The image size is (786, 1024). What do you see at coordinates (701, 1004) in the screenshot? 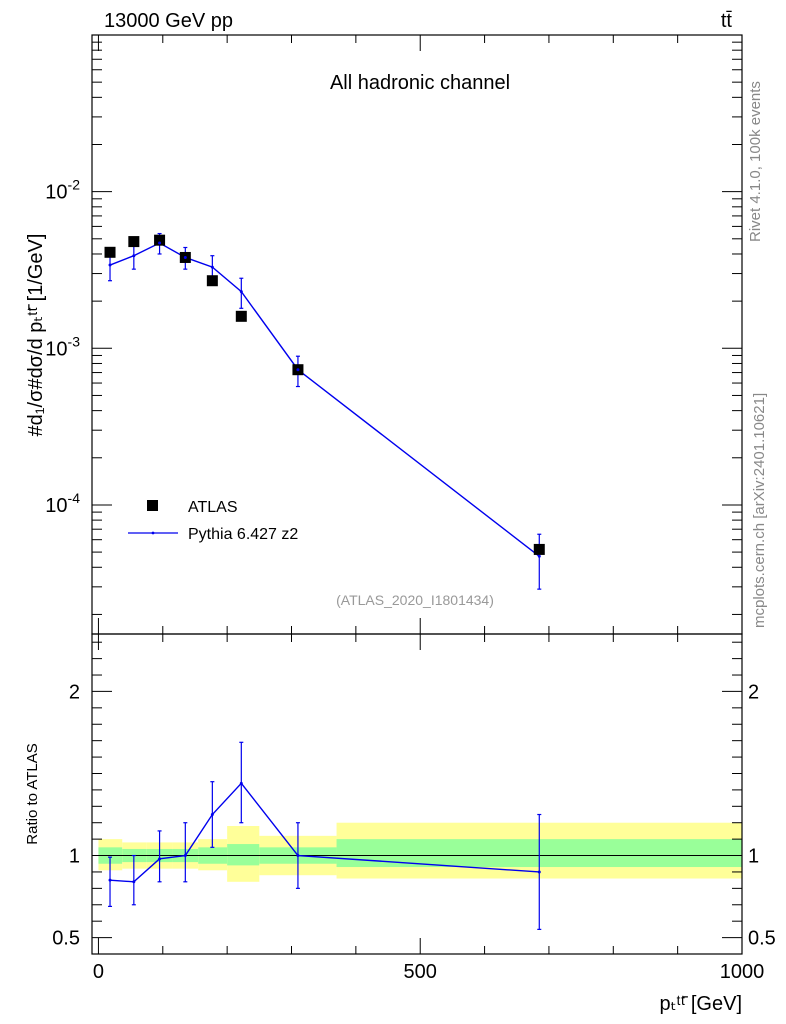
I see `x-axis-label: pₜᵗᵗ̄ [GeV]` at bounding box center [701, 1004].